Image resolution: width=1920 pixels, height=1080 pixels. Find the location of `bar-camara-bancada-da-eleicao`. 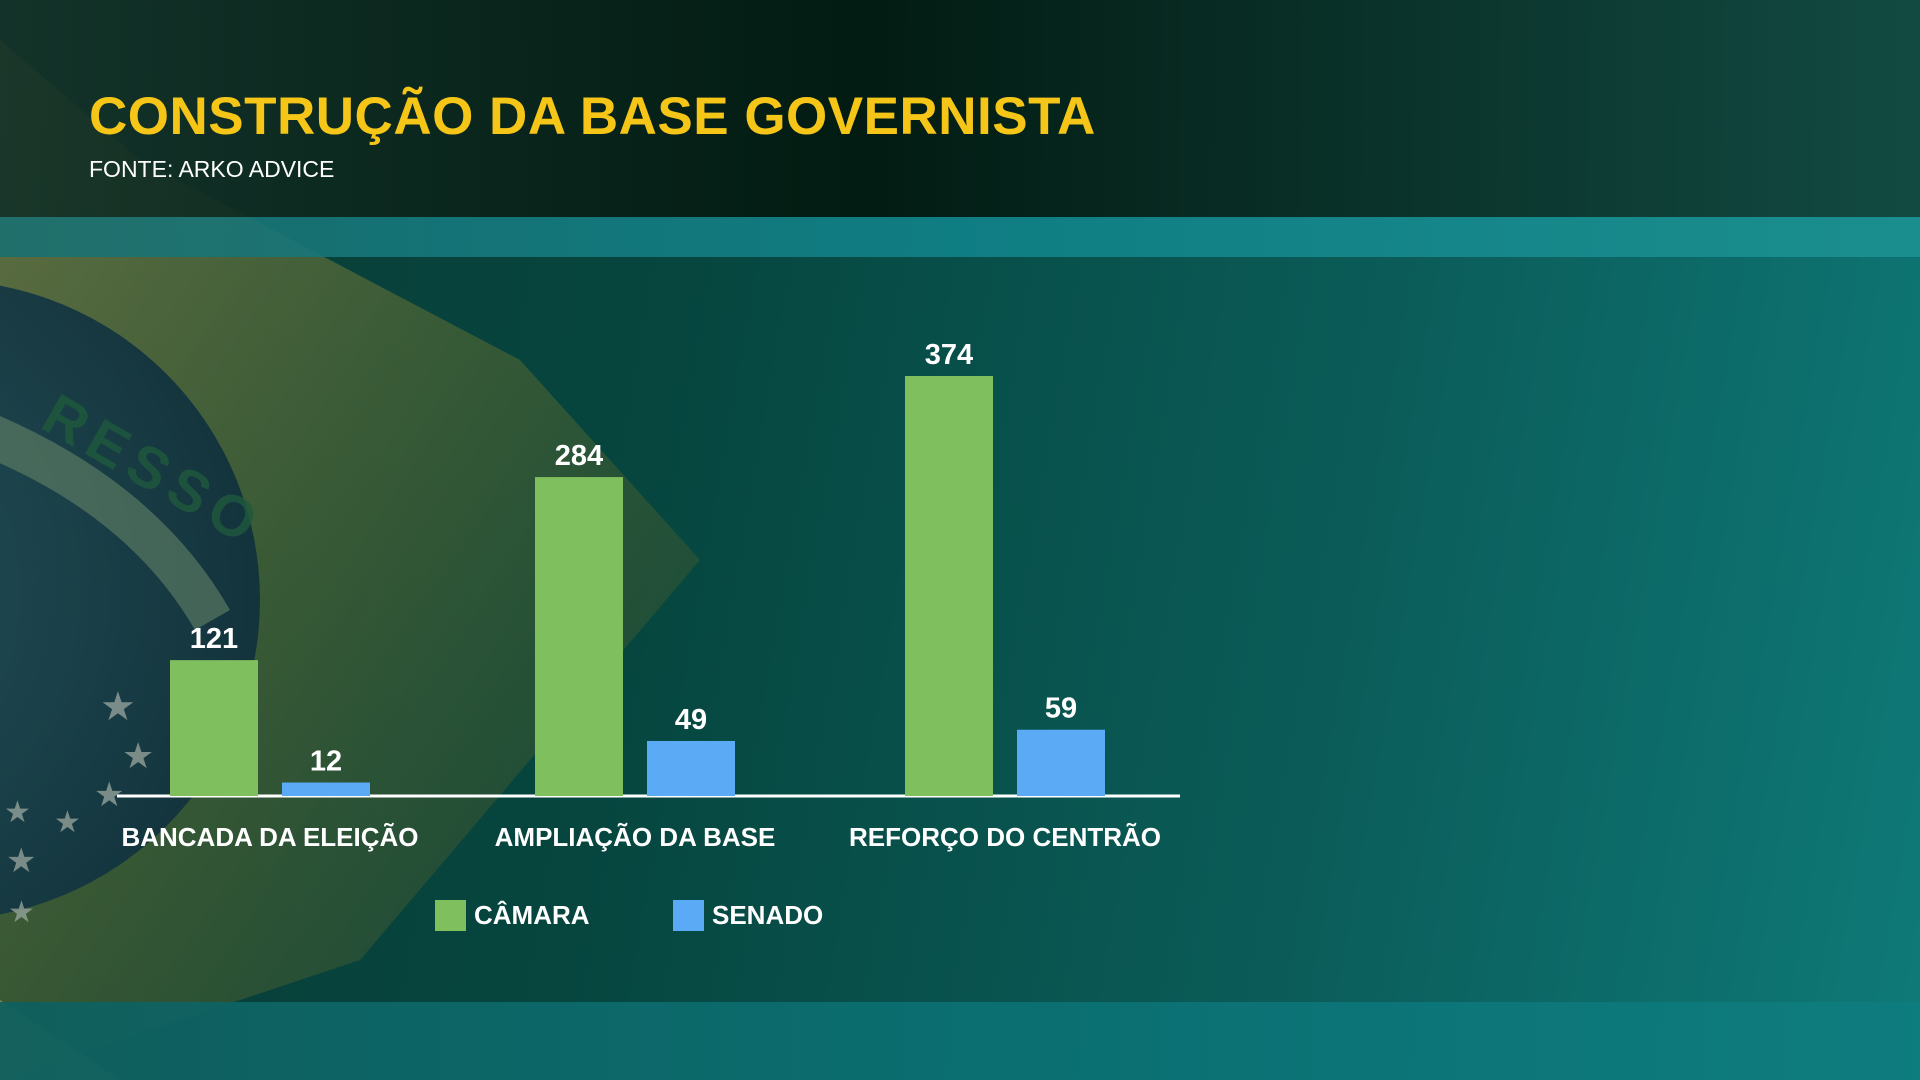

bar-camara-bancada-da-eleicao is located at coordinates (214, 728).